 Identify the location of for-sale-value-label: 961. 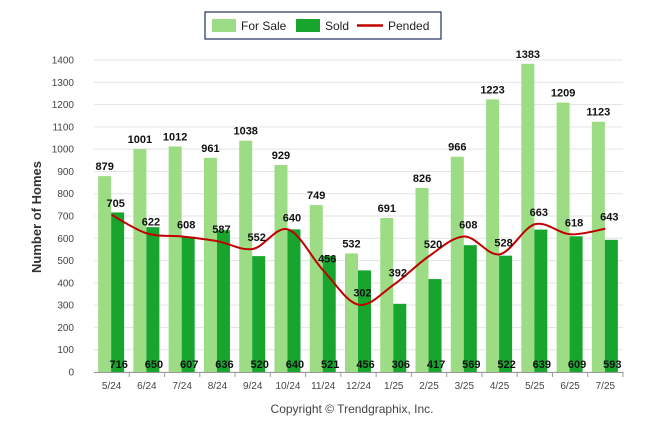
(210, 149).